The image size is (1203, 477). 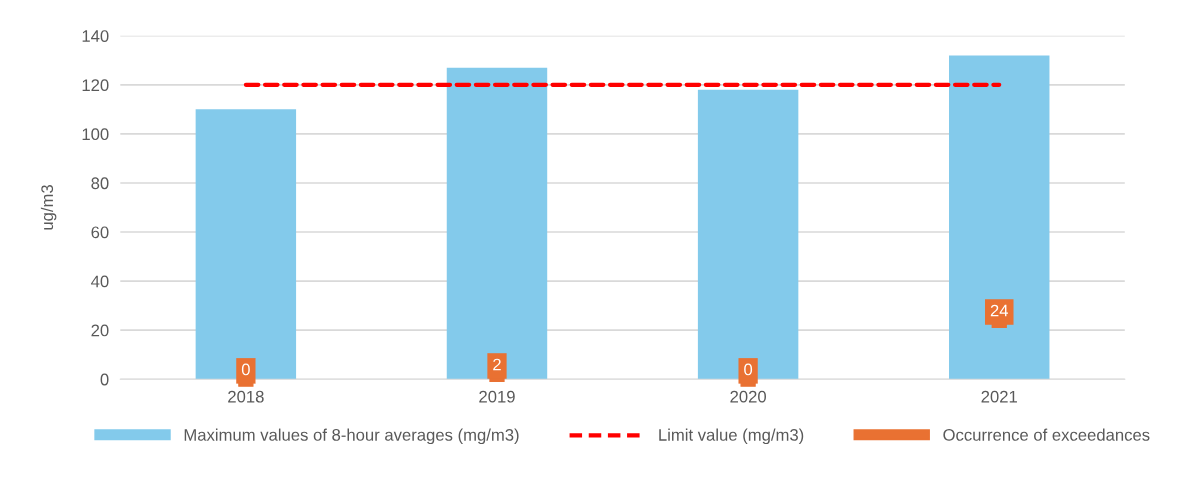 I want to click on y-axis-title: ug/m3, so click(x=48, y=207).